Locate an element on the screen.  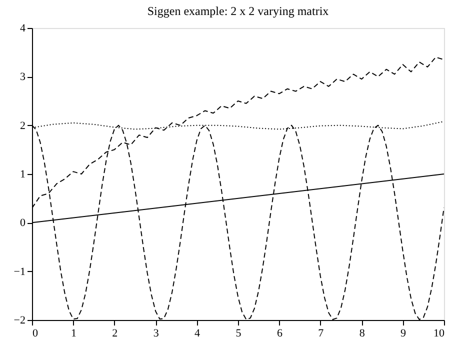
x-tick-label: 4 is located at coordinates (197, 334).